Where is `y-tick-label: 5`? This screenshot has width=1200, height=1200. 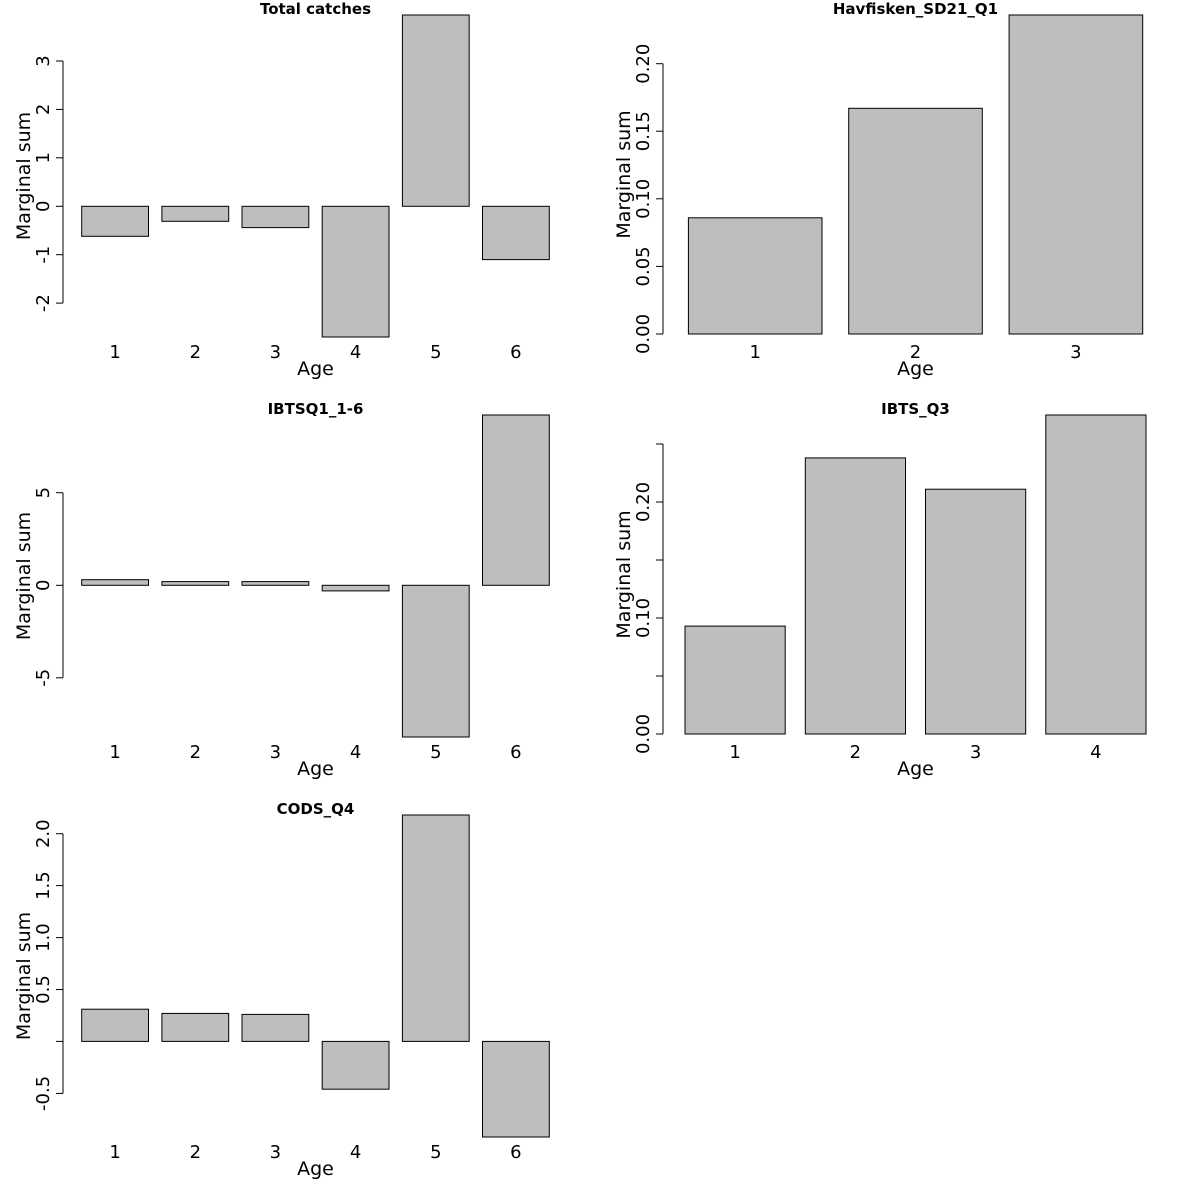 y-tick-label: 5 is located at coordinates (43, 492).